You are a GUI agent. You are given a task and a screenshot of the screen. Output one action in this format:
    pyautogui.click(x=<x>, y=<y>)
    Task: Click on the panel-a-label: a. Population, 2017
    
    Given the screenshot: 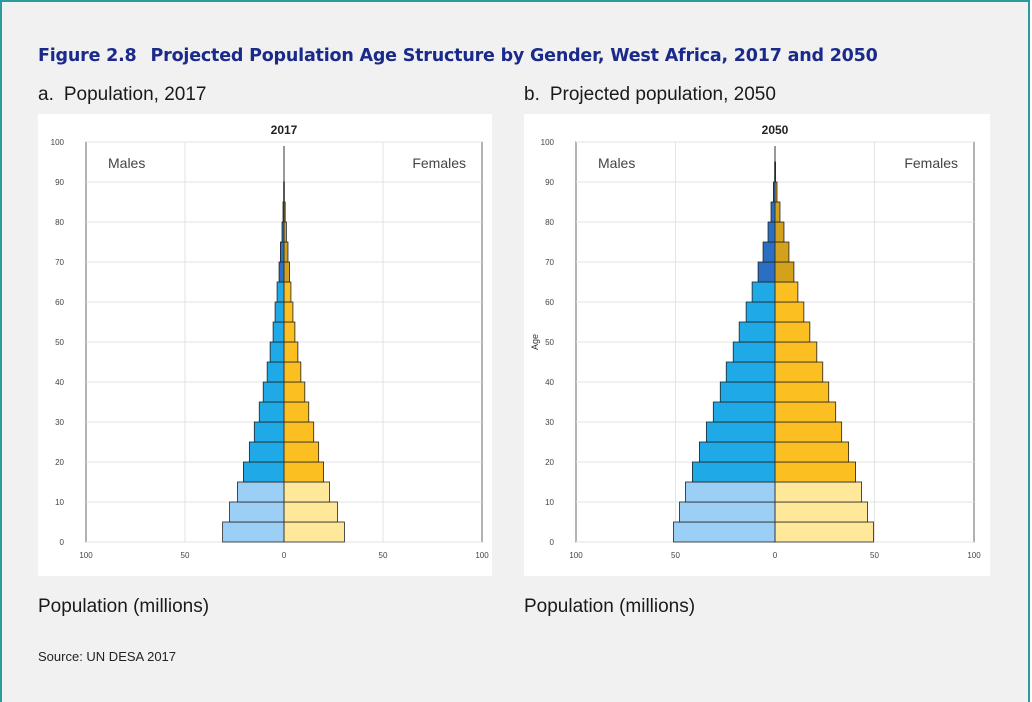 What is the action you would take?
    pyautogui.click(x=122, y=95)
    